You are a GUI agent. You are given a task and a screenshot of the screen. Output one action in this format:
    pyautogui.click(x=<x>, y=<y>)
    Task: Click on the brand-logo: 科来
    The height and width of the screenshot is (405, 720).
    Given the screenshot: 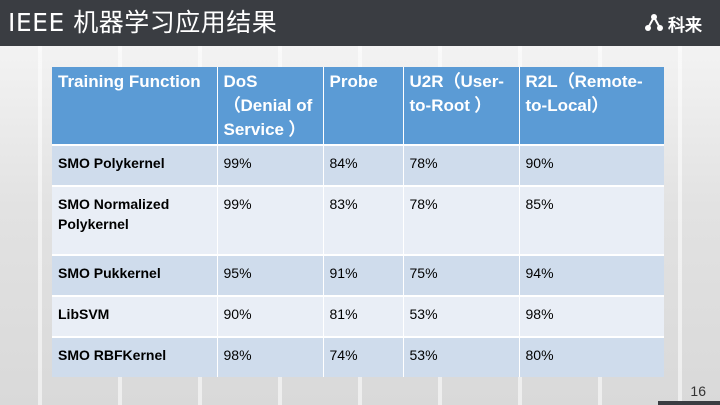 What is the action you would take?
    pyautogui.click(x=673, y=24)
    